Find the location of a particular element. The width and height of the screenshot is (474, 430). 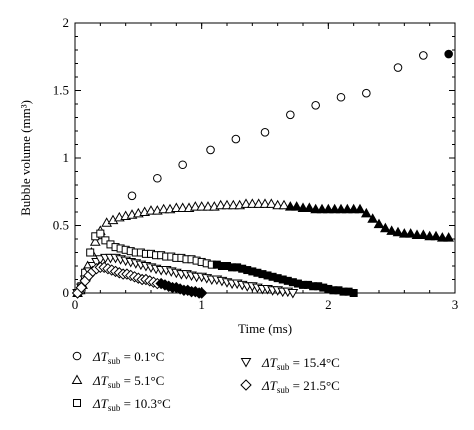

legend-label: ΔTsub = 21.5°C is located at coordinates (300, 386).